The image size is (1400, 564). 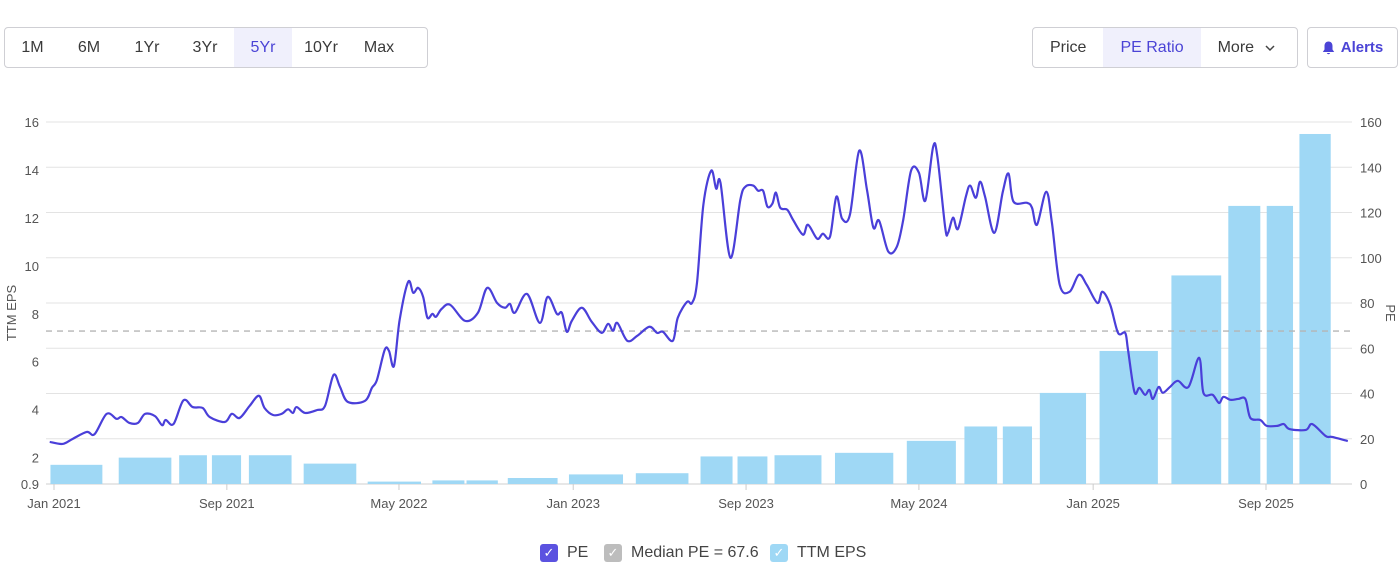 I want to click on chart-legend: ✓ PE ✓ Median PE = 67.6 ✓ TTM EPS, so click(x=700, y=554).